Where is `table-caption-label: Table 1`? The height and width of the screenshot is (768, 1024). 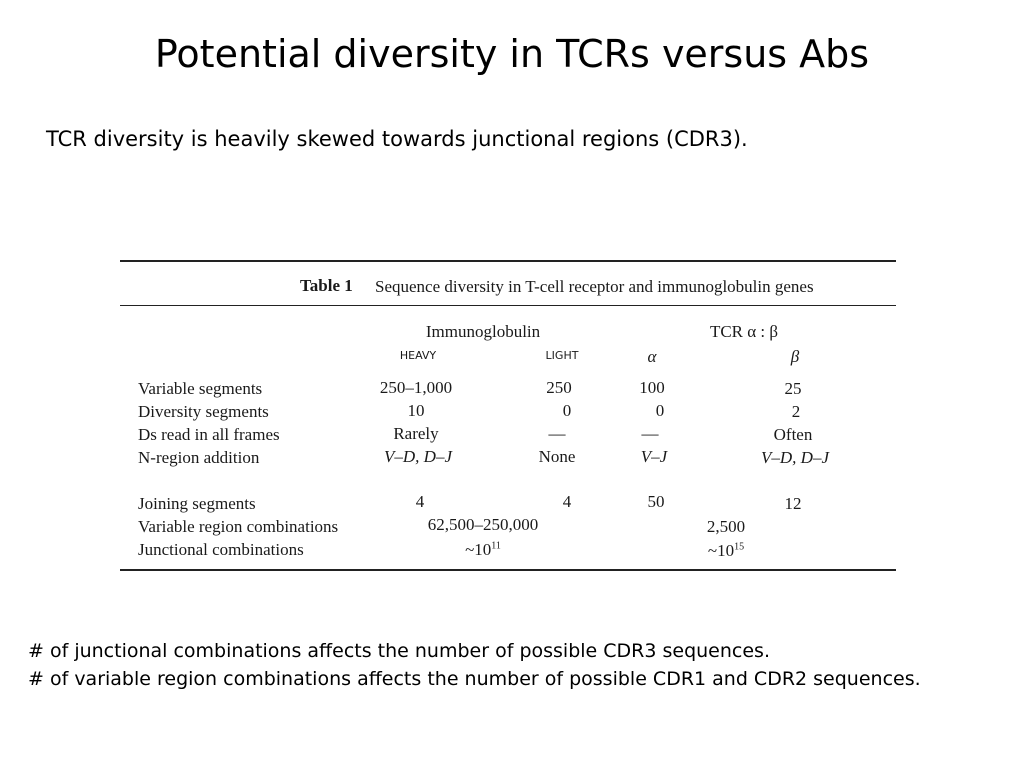 table-caption-label: Table 1 is located at coordinates (326, 285).